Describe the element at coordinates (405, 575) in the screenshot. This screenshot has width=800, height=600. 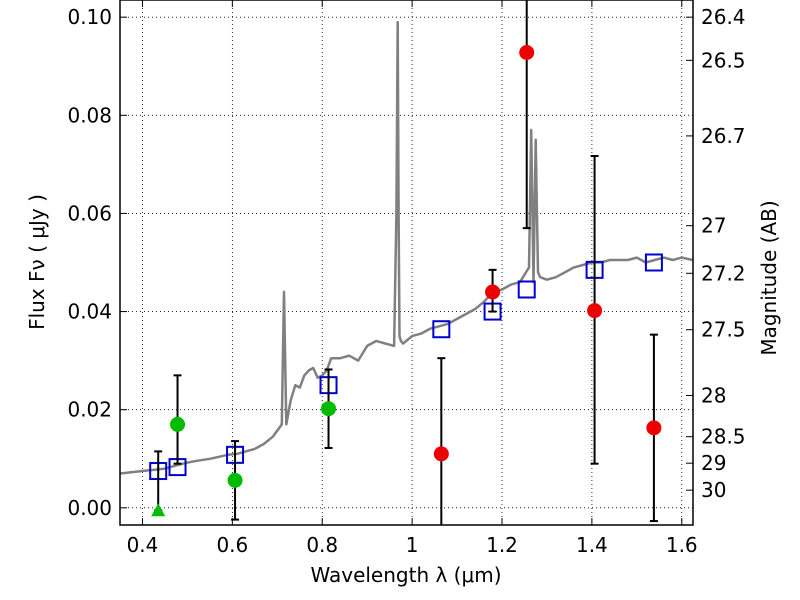
I see `x-axis-title: Wavelength λ (μm)` at that location.